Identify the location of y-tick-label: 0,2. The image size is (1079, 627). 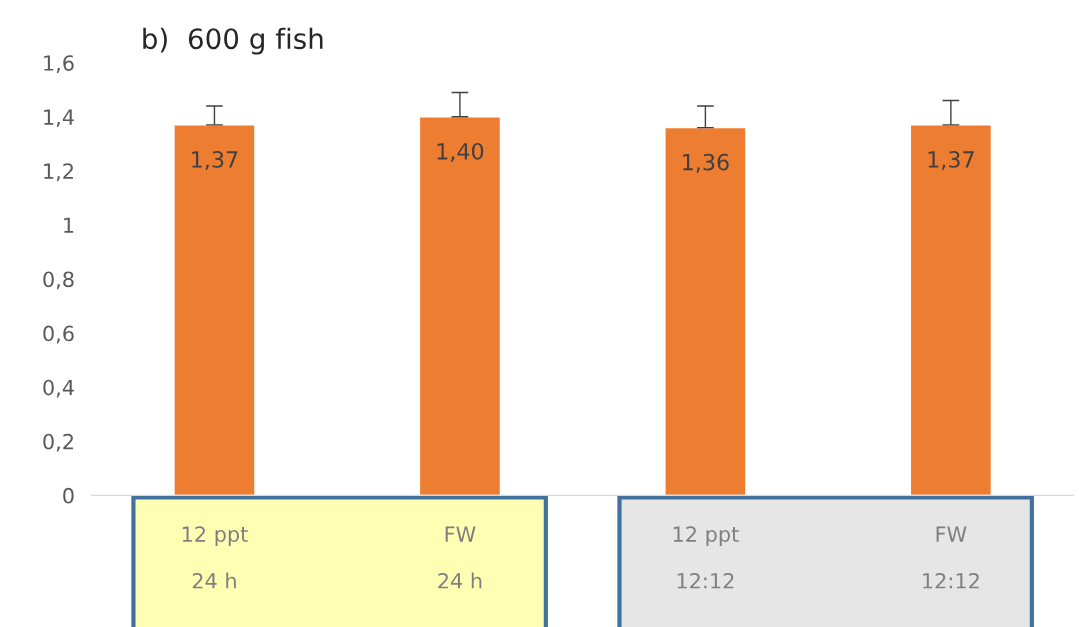
(58, 442).